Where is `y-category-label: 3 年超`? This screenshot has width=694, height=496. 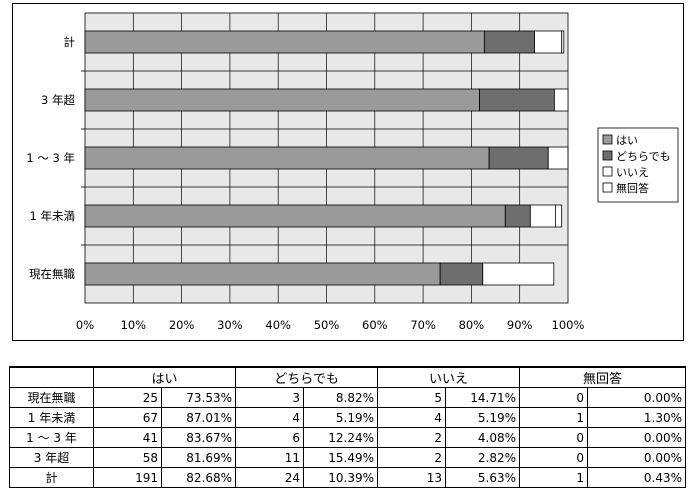
y-category-label: 3 年超 is located at coordinates (58, 100).